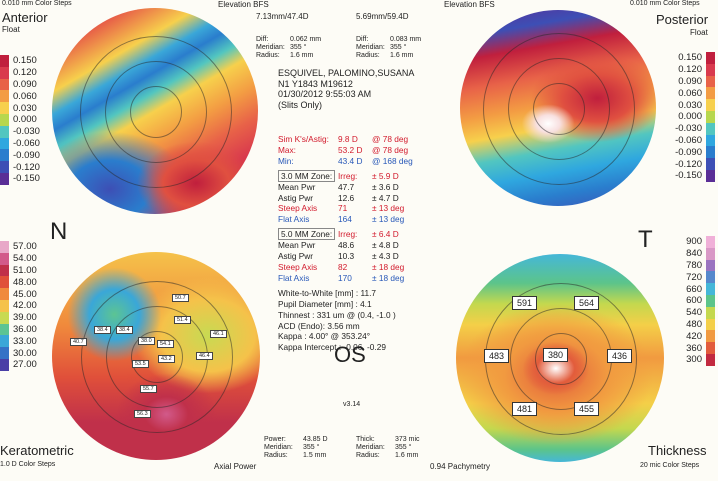 The width and height of the screenshot is (718, 481). Describe the element at coordinates (25, 17) in the screenshot. I see `anterior-title: Anterior` at that location.